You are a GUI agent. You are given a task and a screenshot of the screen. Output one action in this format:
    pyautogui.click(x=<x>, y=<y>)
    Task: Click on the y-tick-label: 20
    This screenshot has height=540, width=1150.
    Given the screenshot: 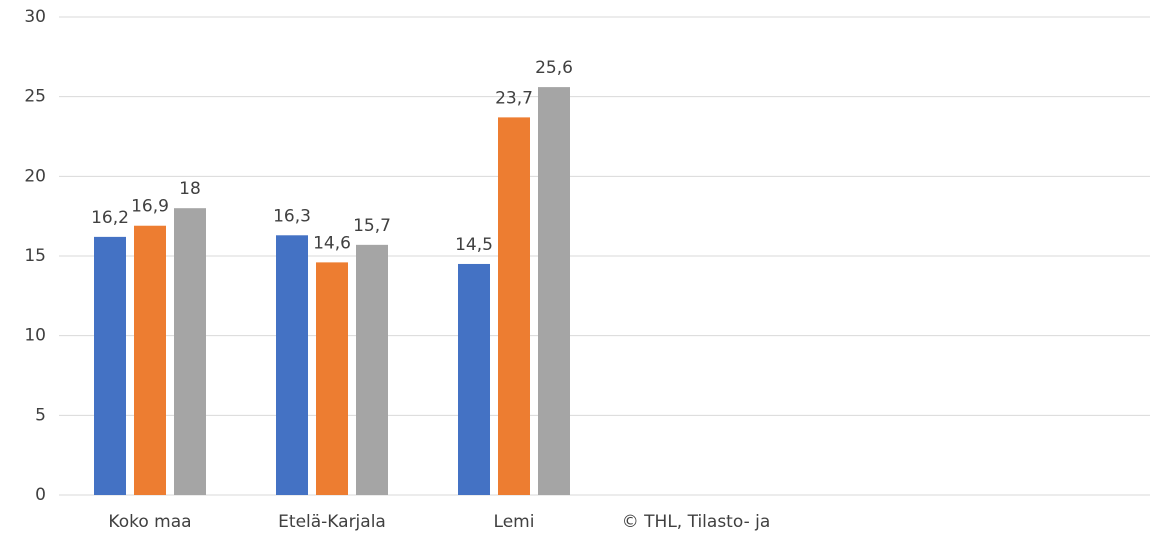 What is the action you would take?
    pyautogui.click(x=35, y=176)
    